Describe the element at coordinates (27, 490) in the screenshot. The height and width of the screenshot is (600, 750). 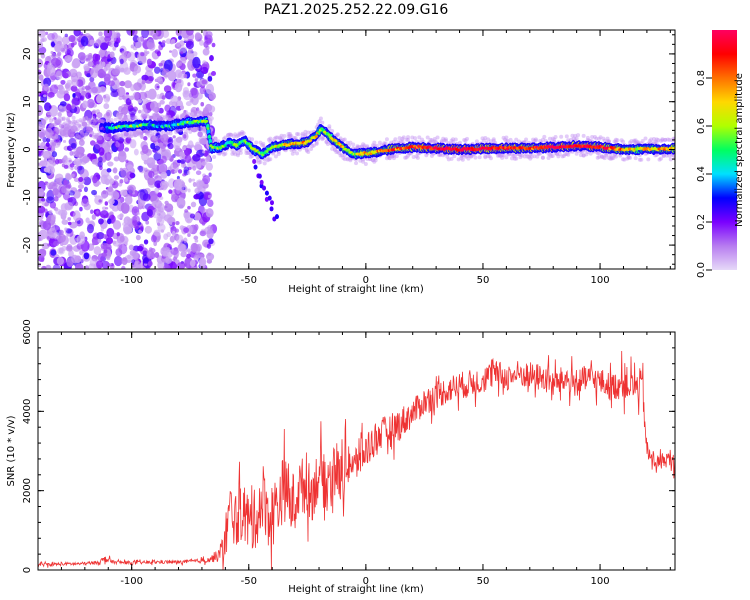
I see `snr-ytick-label: 2000` at that location.